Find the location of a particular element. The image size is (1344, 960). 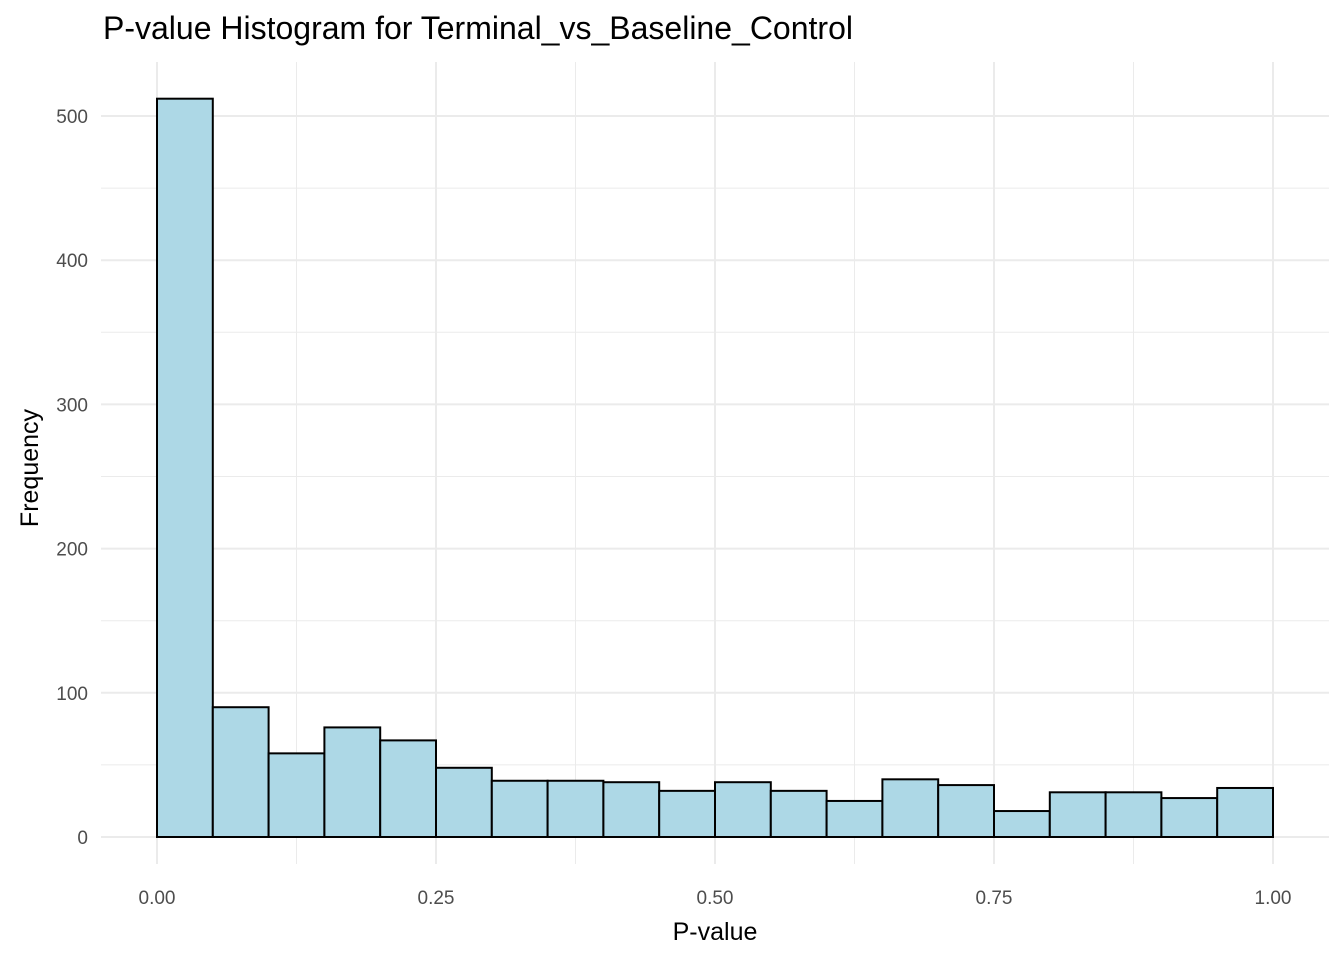

x-tick-label: 0.25 is located at coordinates (436, 898).